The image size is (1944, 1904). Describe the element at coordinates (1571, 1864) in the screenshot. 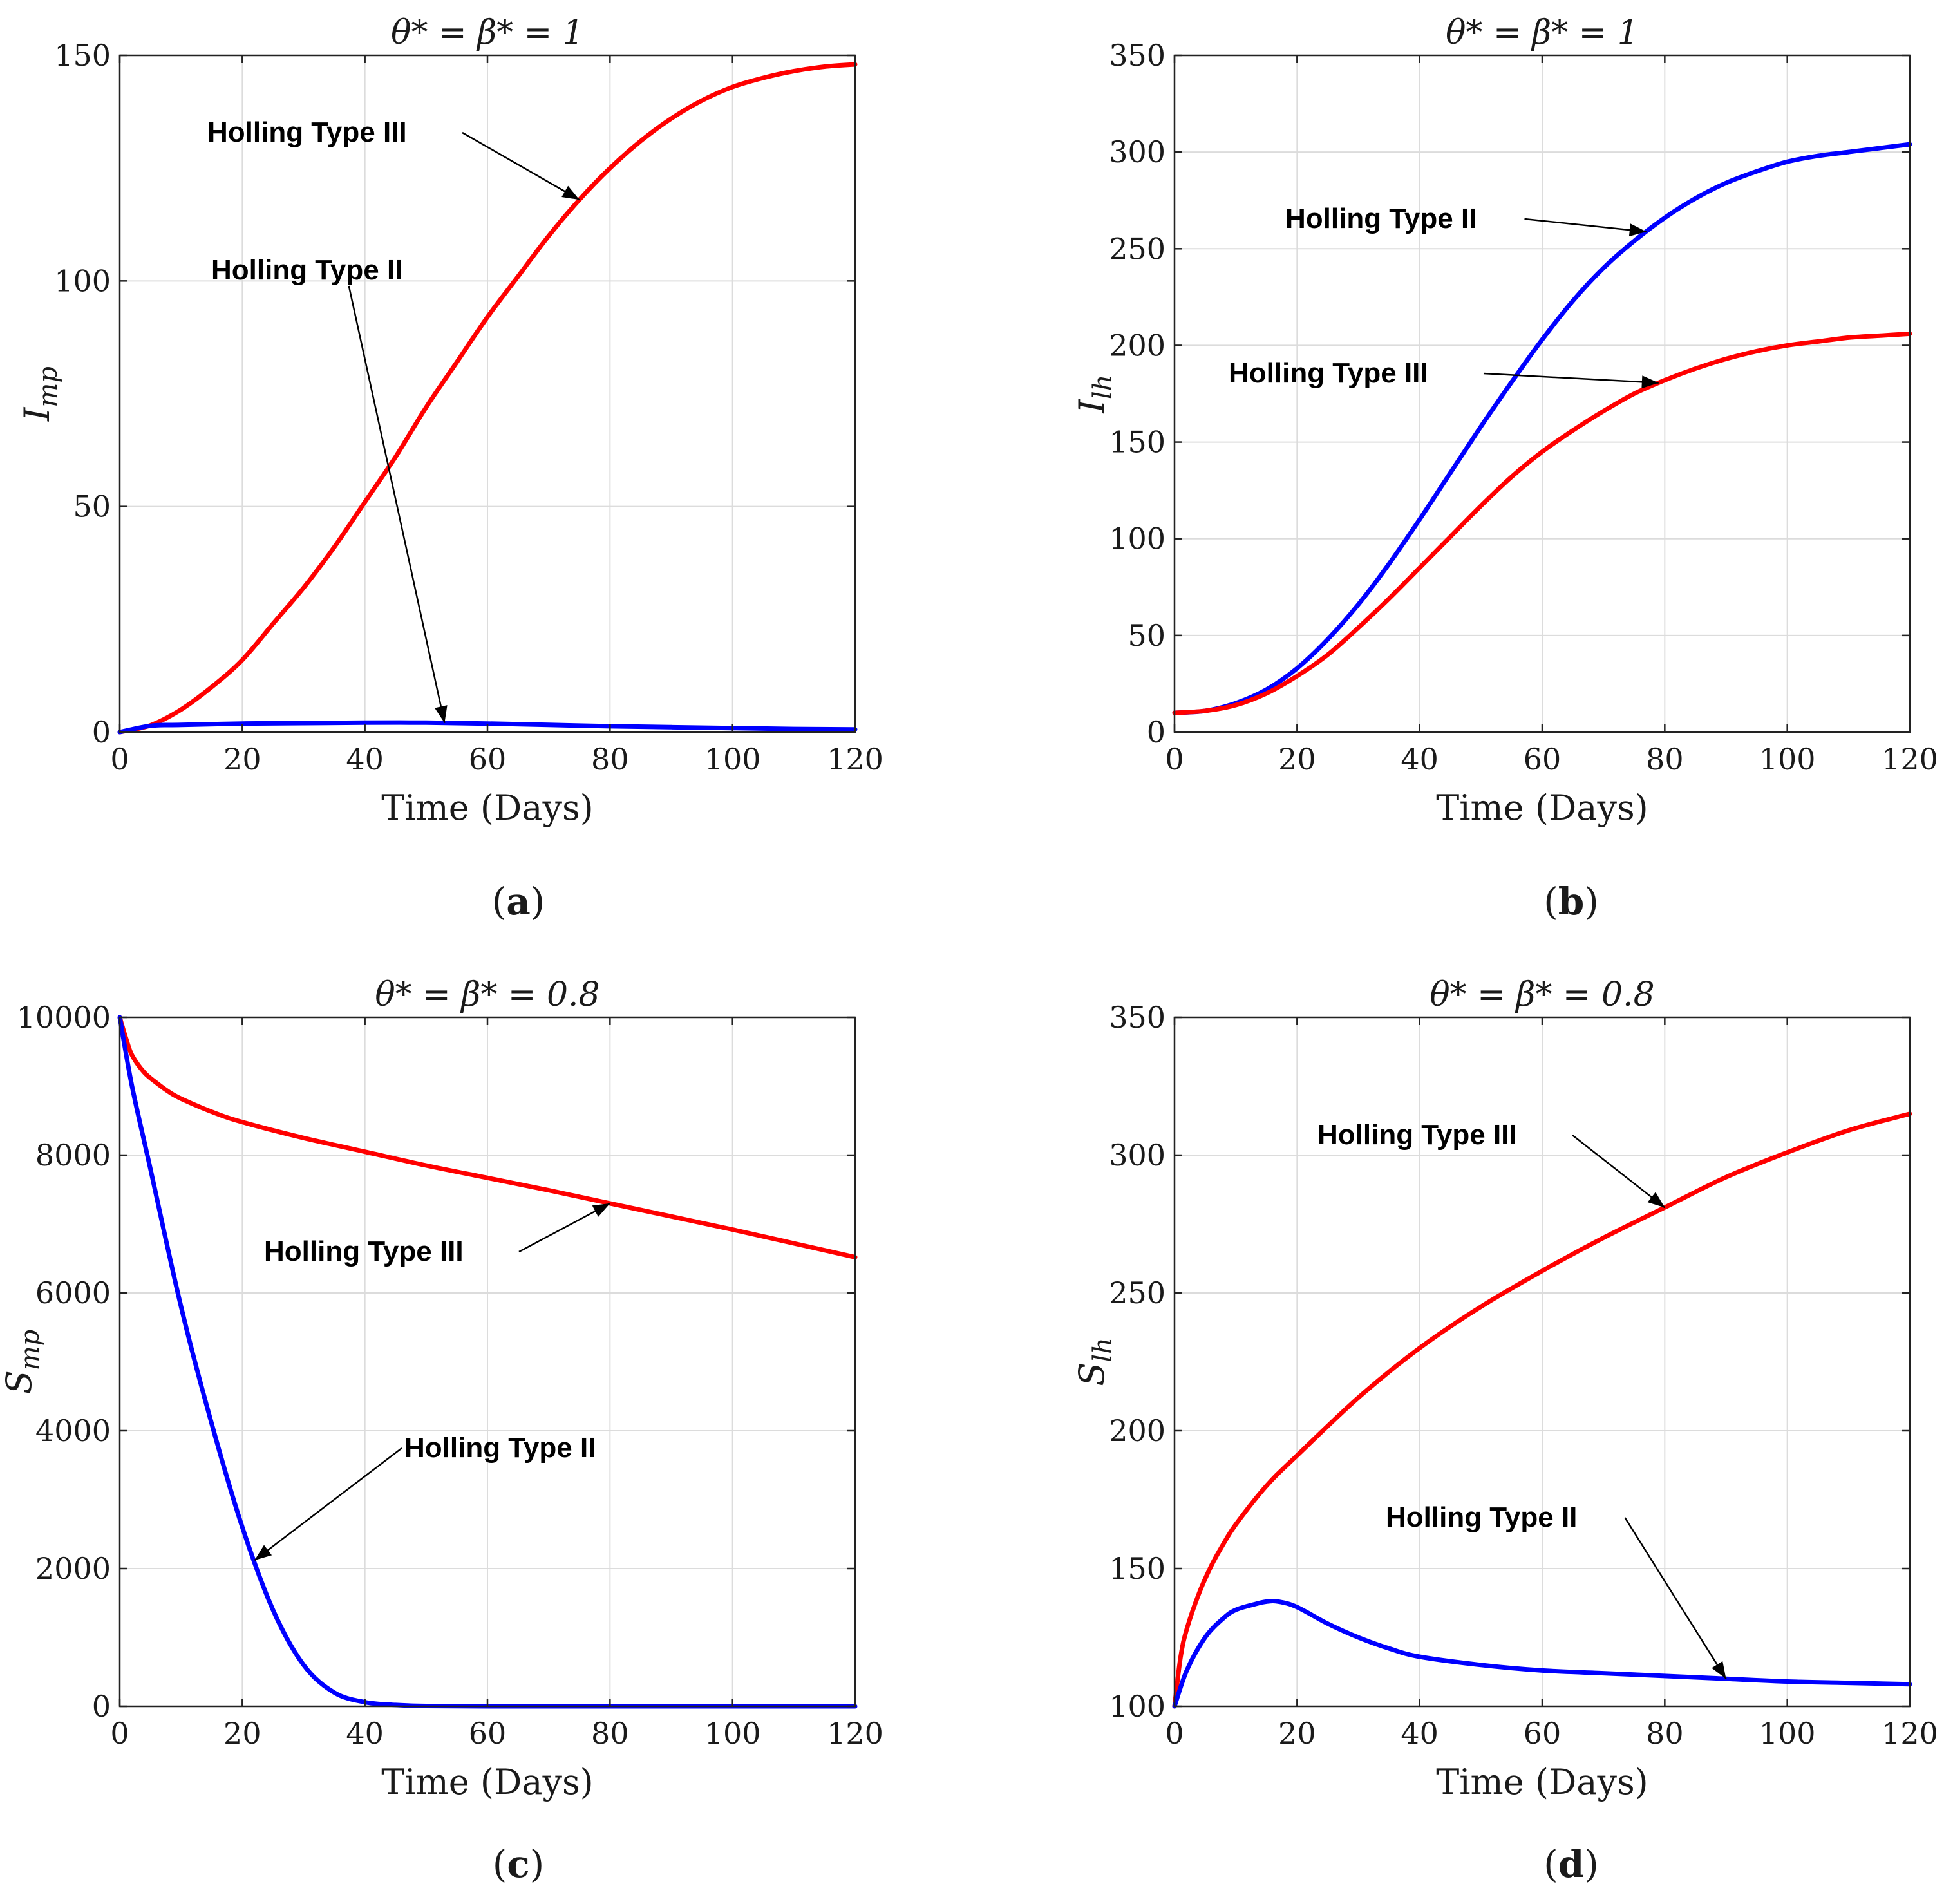

I see `panel-label: (d)` at that location.